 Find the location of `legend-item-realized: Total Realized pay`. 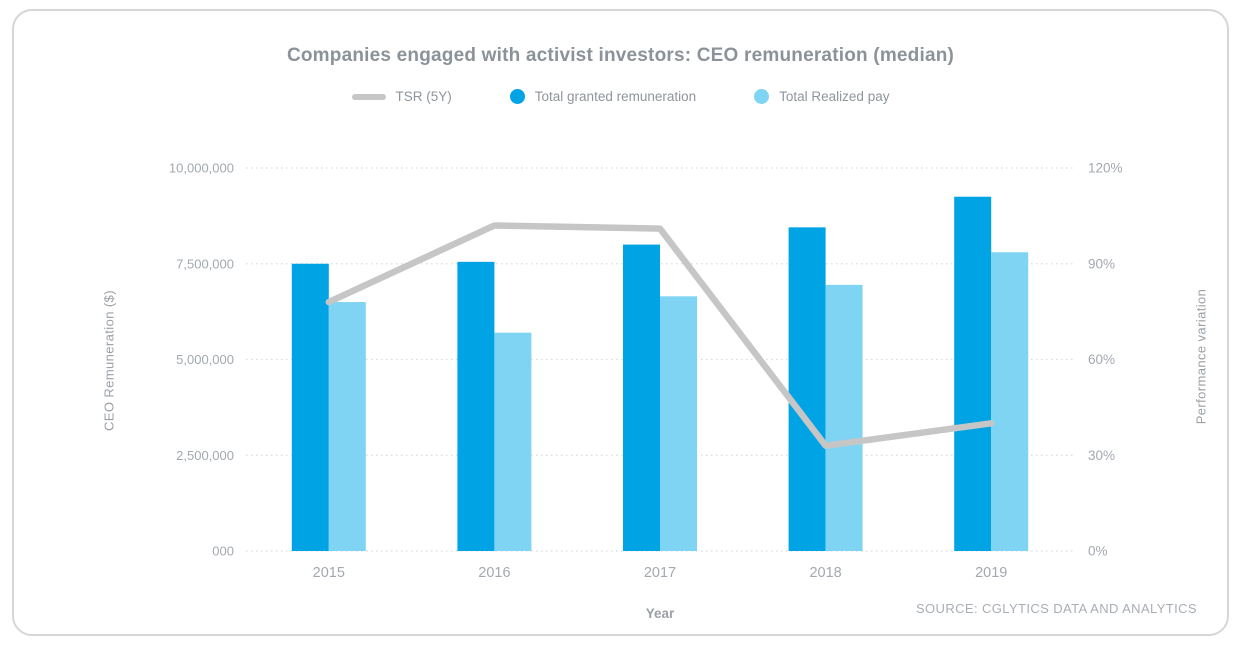

legend-item-realized: Total Realized pay is located at coordinates (821, 96).